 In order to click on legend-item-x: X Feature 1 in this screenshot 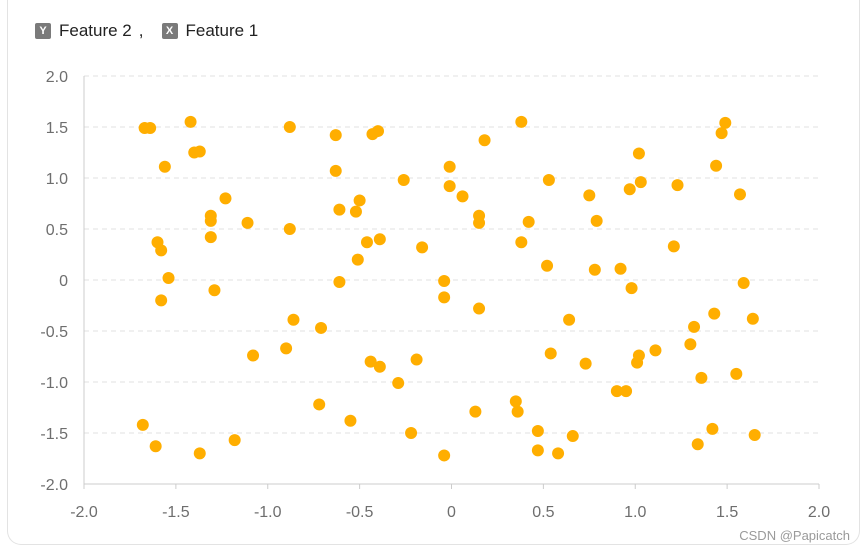, I will do `click(210, 31)`.